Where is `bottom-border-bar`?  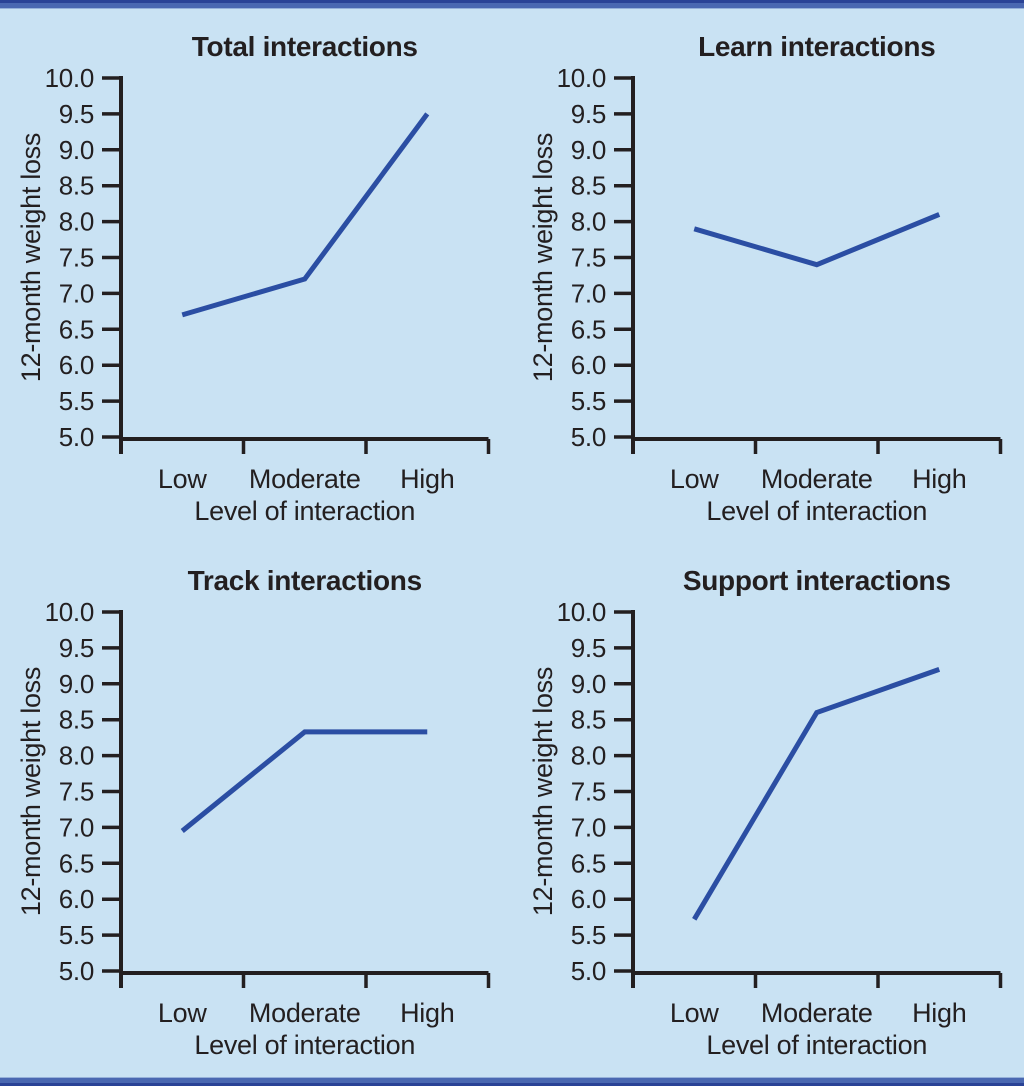 bottom-border-bar is located at coordinates (512, 1081).